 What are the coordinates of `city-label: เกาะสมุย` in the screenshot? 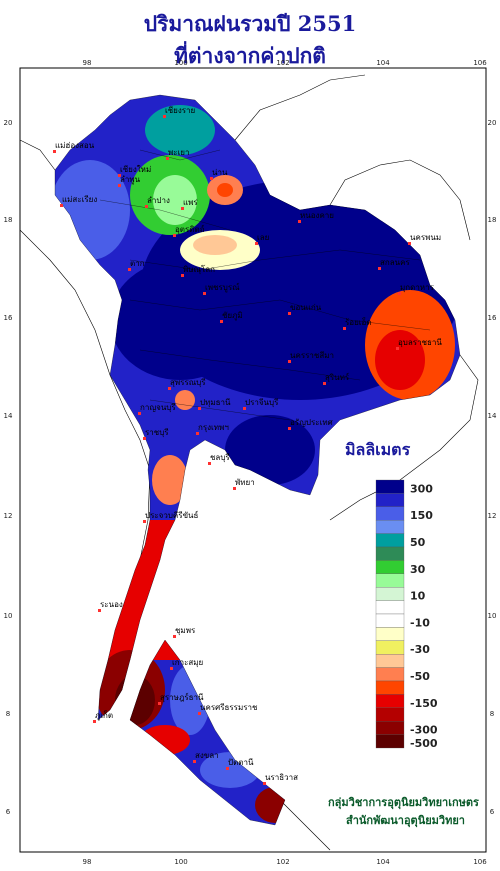 It's located at (187, 662).